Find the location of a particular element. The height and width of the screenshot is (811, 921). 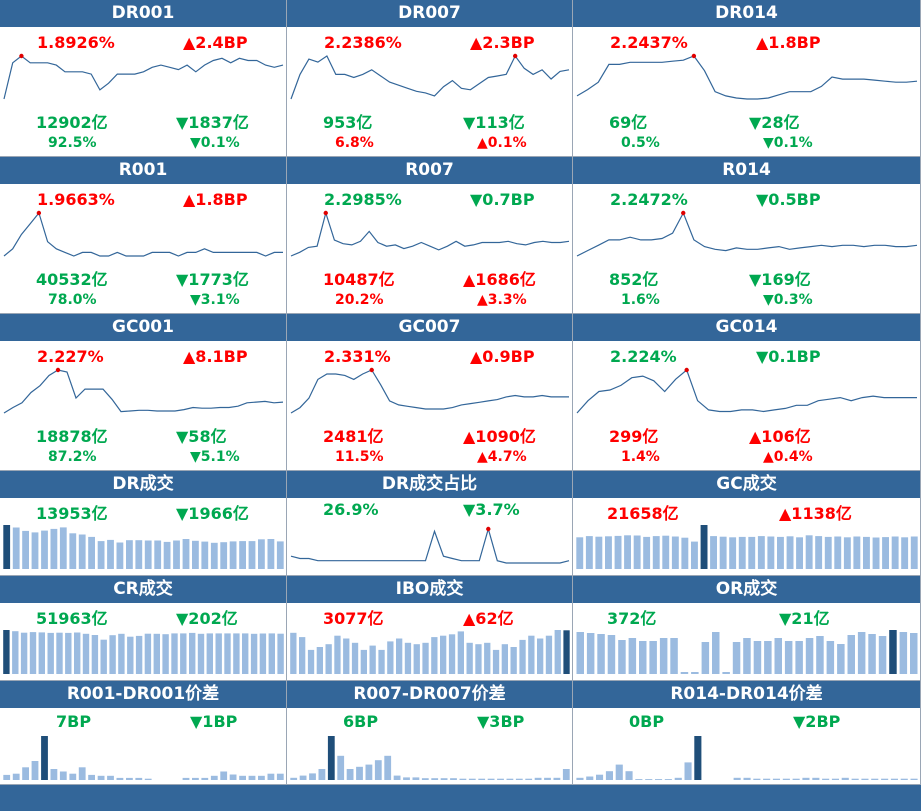

rate-change: ▲2.3BP is located at coordinates (502, 42).